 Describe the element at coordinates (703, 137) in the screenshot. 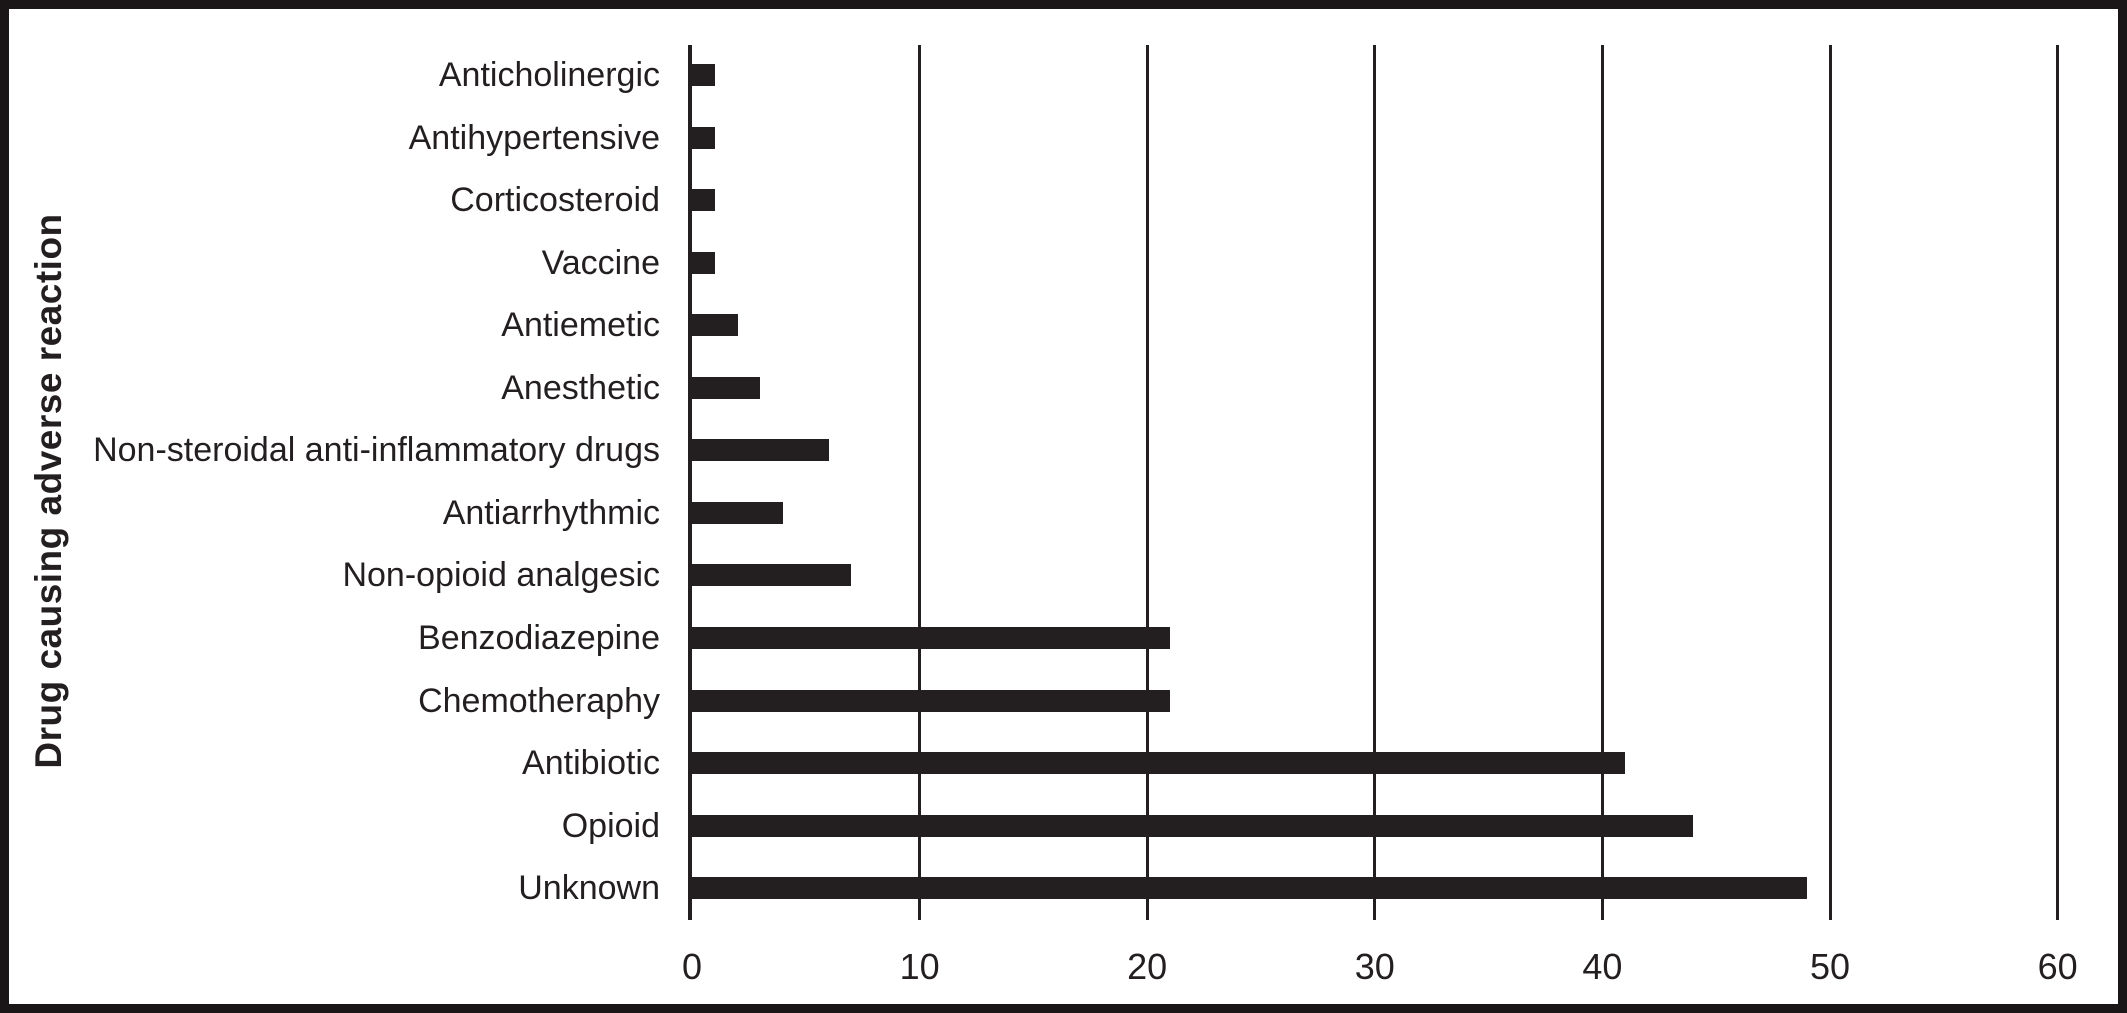

I see `bar-antihypertensive` at that location.